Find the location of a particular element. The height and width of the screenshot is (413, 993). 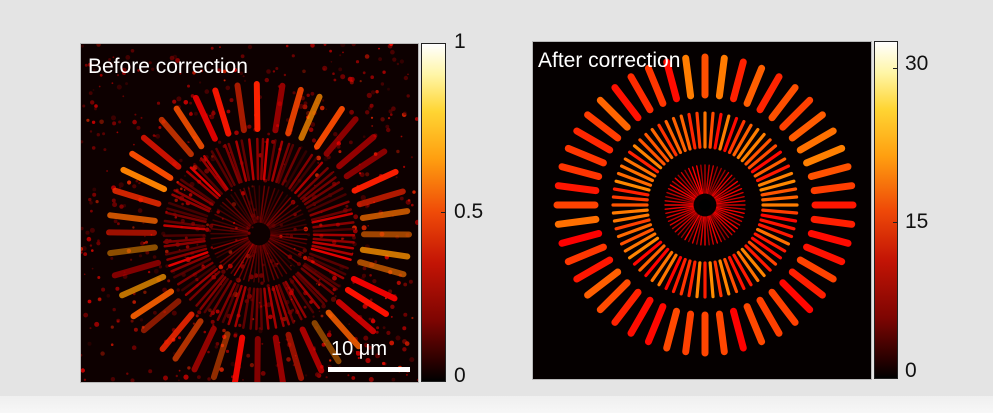

after-colorbar-tick-mid: 15 is located at coordinates (917, 221).